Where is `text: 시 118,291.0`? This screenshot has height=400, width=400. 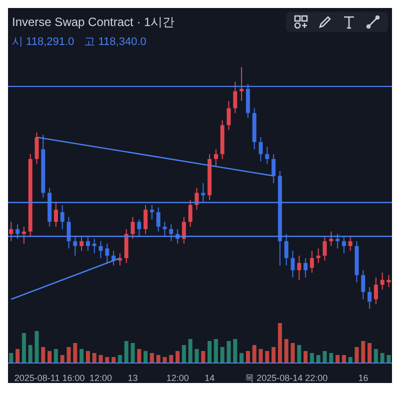 text: 시 118,291.0 is located at coordinates (43, 42).